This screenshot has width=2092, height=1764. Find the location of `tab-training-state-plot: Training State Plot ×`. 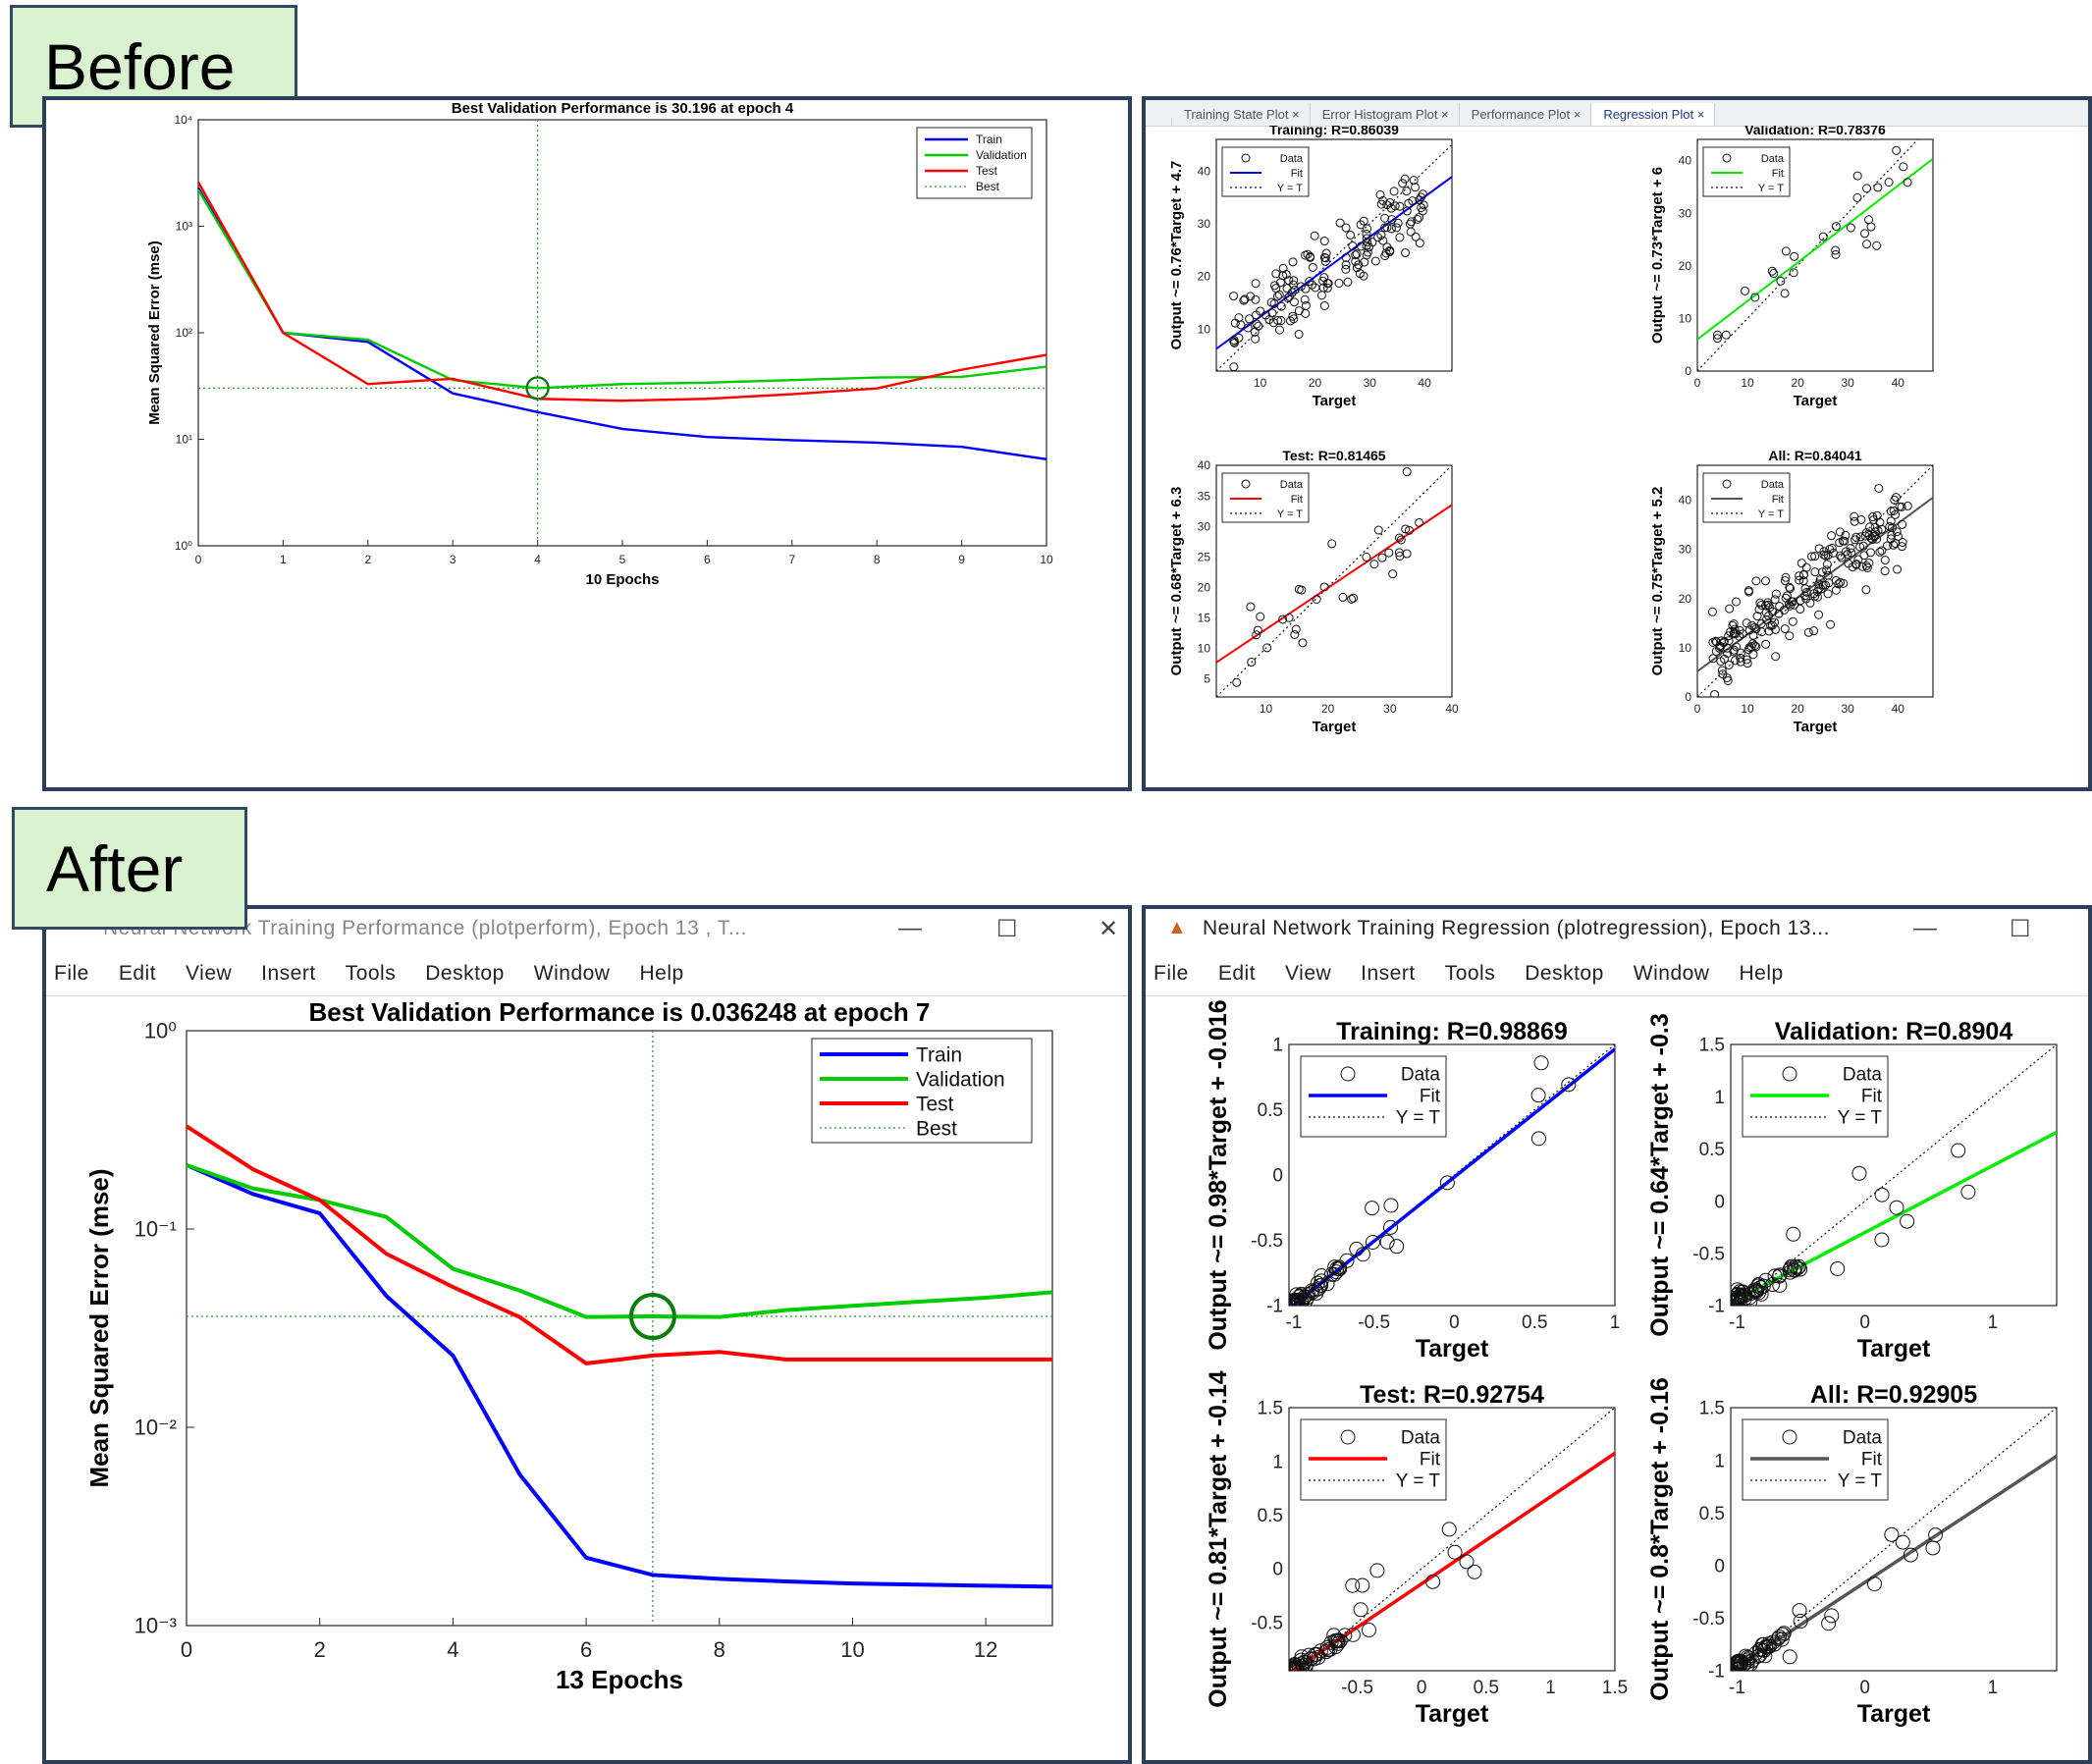

tab-training-state-plot: Training State Plot × is located at coordinates (1242, 114).